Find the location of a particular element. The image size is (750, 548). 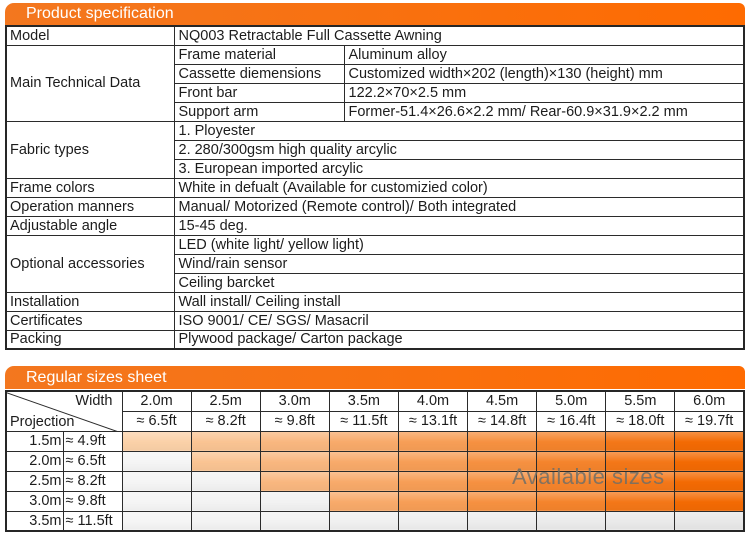

spec-value: 3. European imported arcylic is located at coordinates (459, 168).